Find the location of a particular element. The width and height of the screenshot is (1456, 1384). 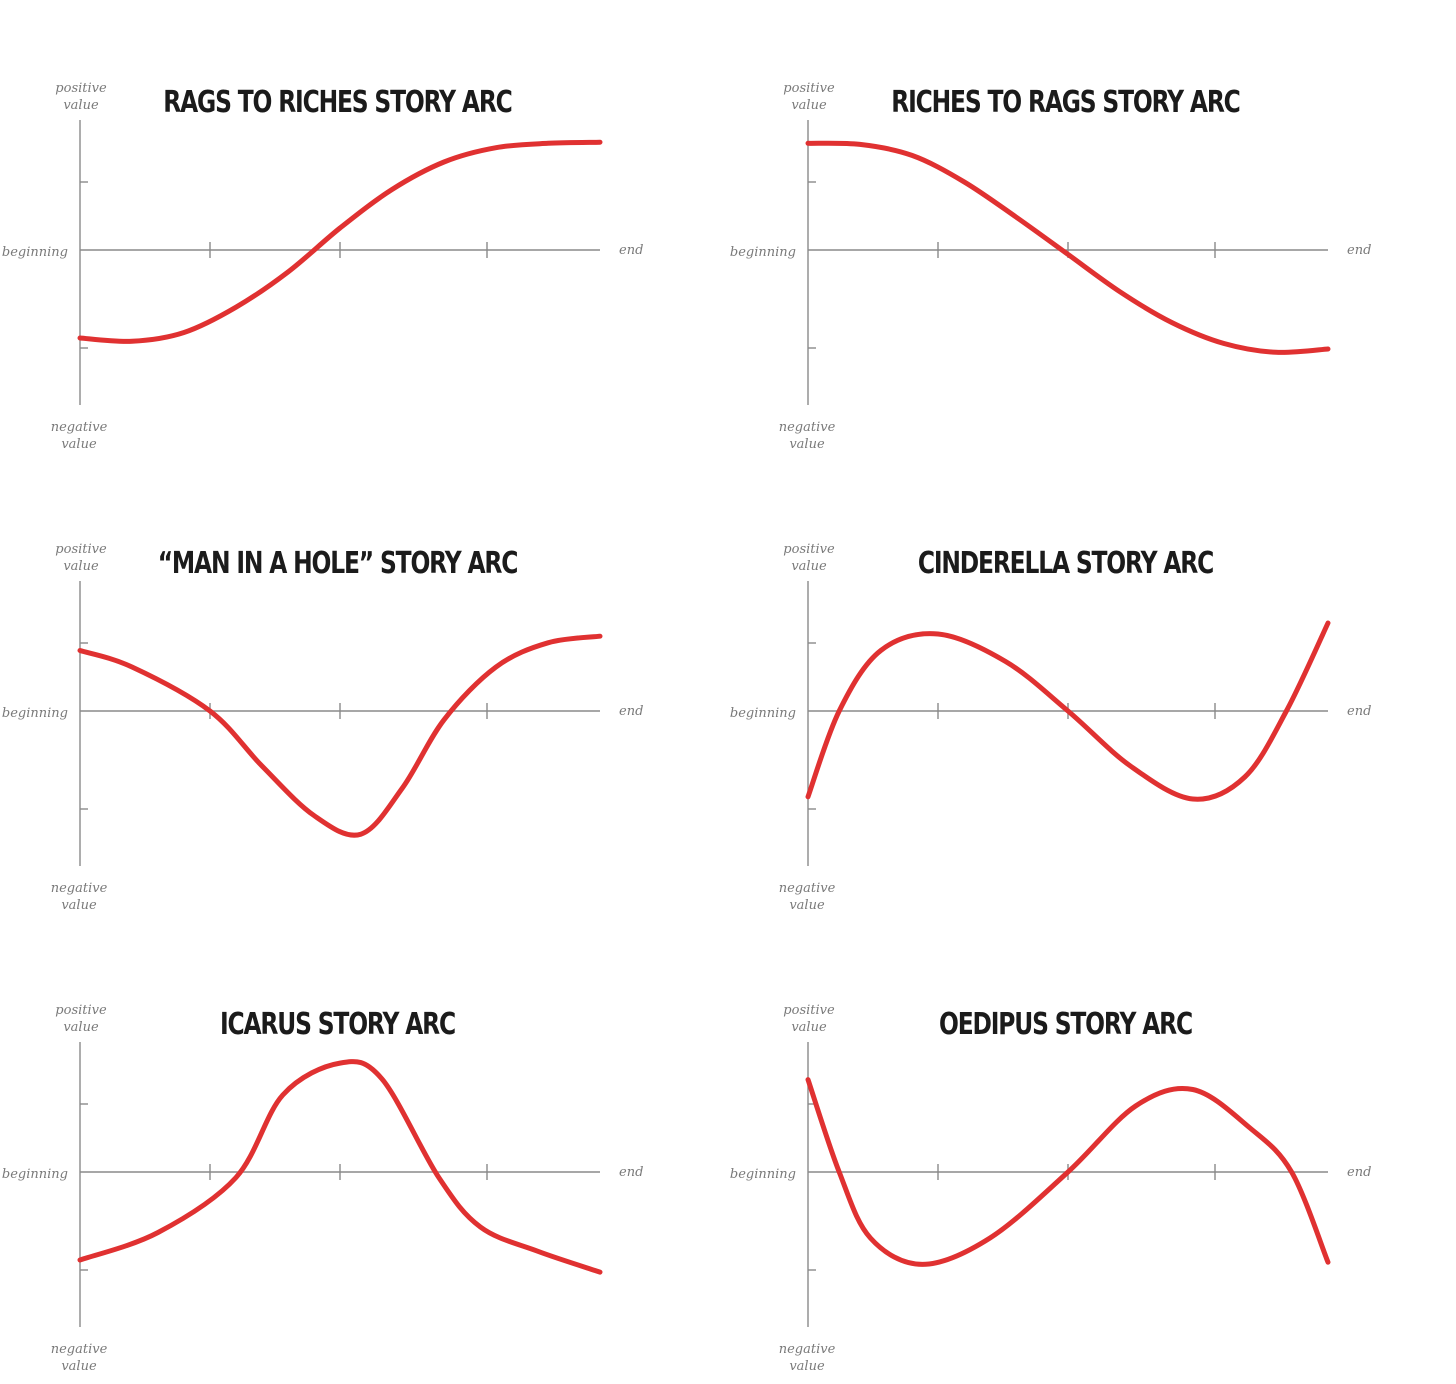

chart-title: ICARUS STORY ARC is located at coordinates (338, 1024).